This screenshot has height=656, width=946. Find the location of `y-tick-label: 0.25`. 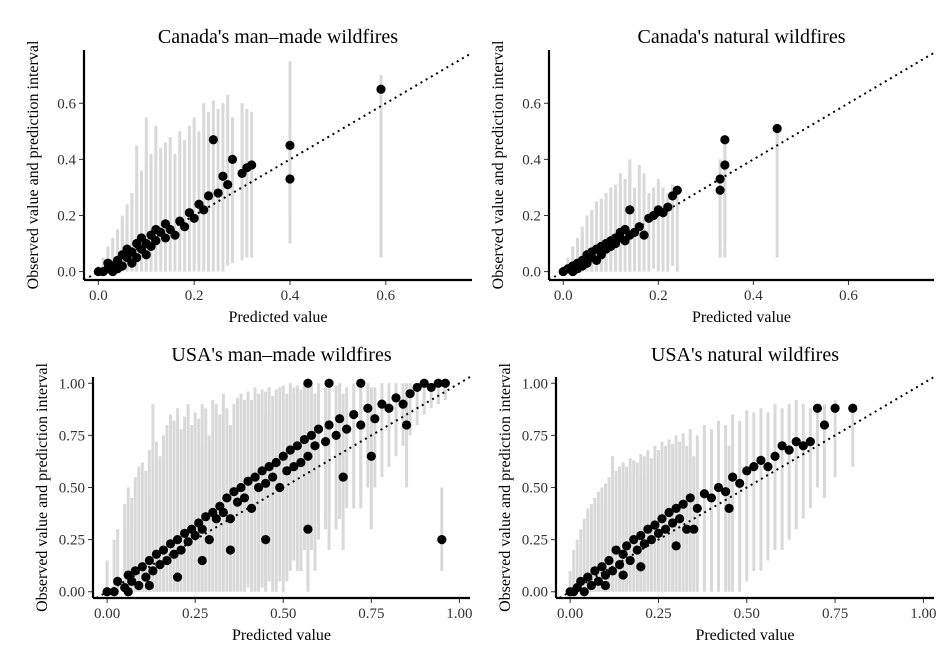

y-tick-label: 0.25 is located at coordinates (535, 541).